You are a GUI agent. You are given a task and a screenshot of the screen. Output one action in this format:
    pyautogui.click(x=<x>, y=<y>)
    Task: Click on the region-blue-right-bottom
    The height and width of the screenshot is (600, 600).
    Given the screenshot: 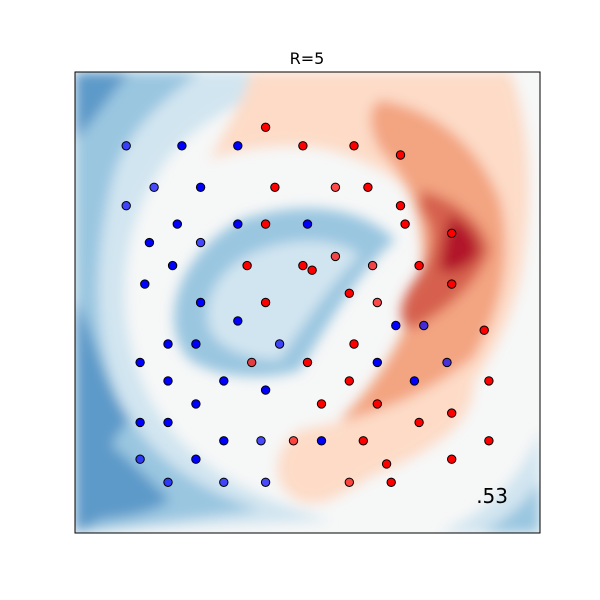 What is the action you would take?
    pyautogui.click(x=490, y=481)
    